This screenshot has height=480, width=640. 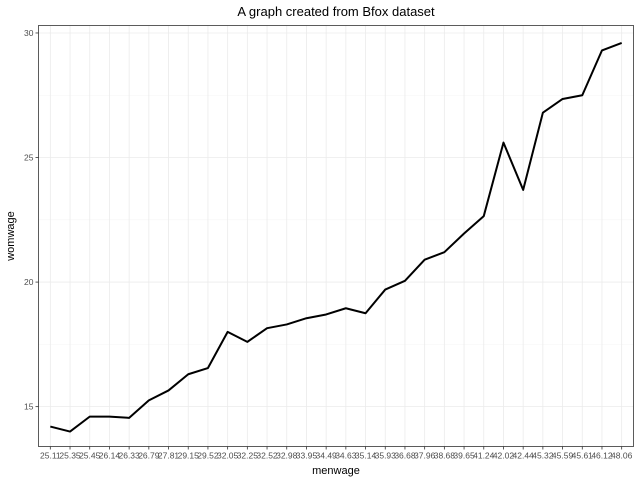 What do you see at coordinates (90, 456) in the screenshot?
I see `x-tick-label: 25.45` at bounding box center [90, 456].